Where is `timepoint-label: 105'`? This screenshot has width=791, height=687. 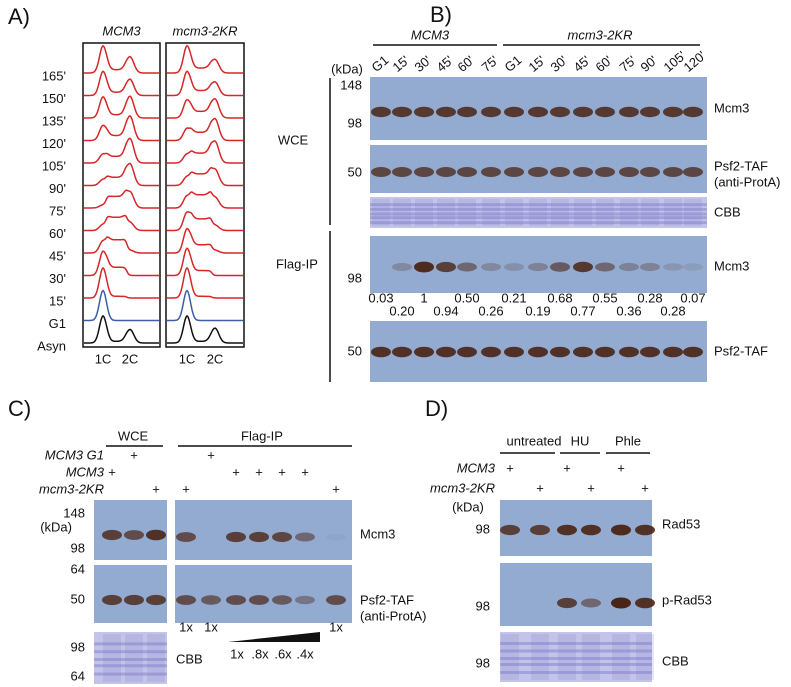 timepoint-label: 105' is located at coordinates (54, 165).